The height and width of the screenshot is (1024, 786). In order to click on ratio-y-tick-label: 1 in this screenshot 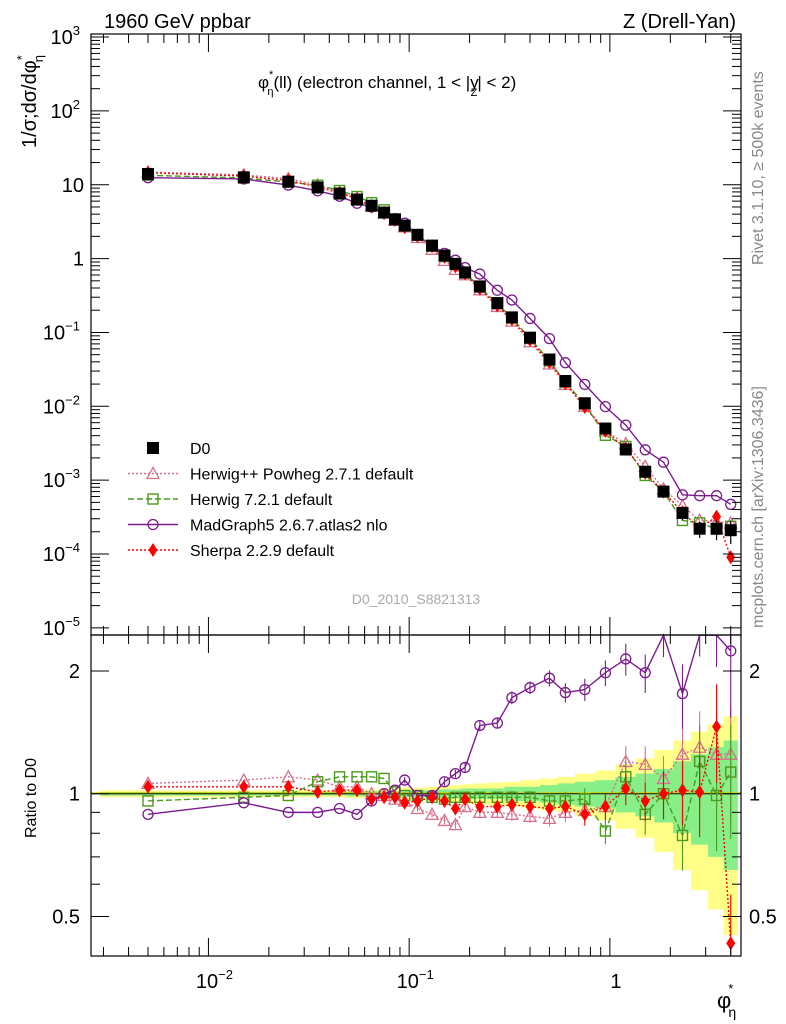, I will do `click(74, 795)`.